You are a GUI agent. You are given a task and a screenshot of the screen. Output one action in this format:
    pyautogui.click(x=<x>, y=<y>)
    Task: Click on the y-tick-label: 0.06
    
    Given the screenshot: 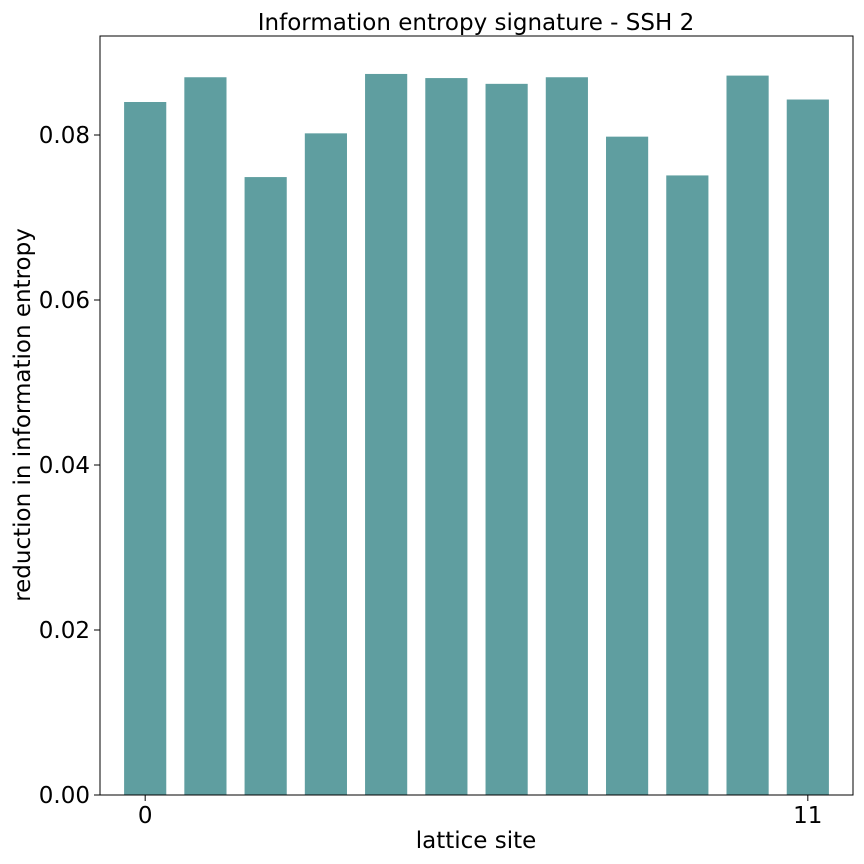 What is the action you would take?
    pyautogui.click(x=64, y=301)
    